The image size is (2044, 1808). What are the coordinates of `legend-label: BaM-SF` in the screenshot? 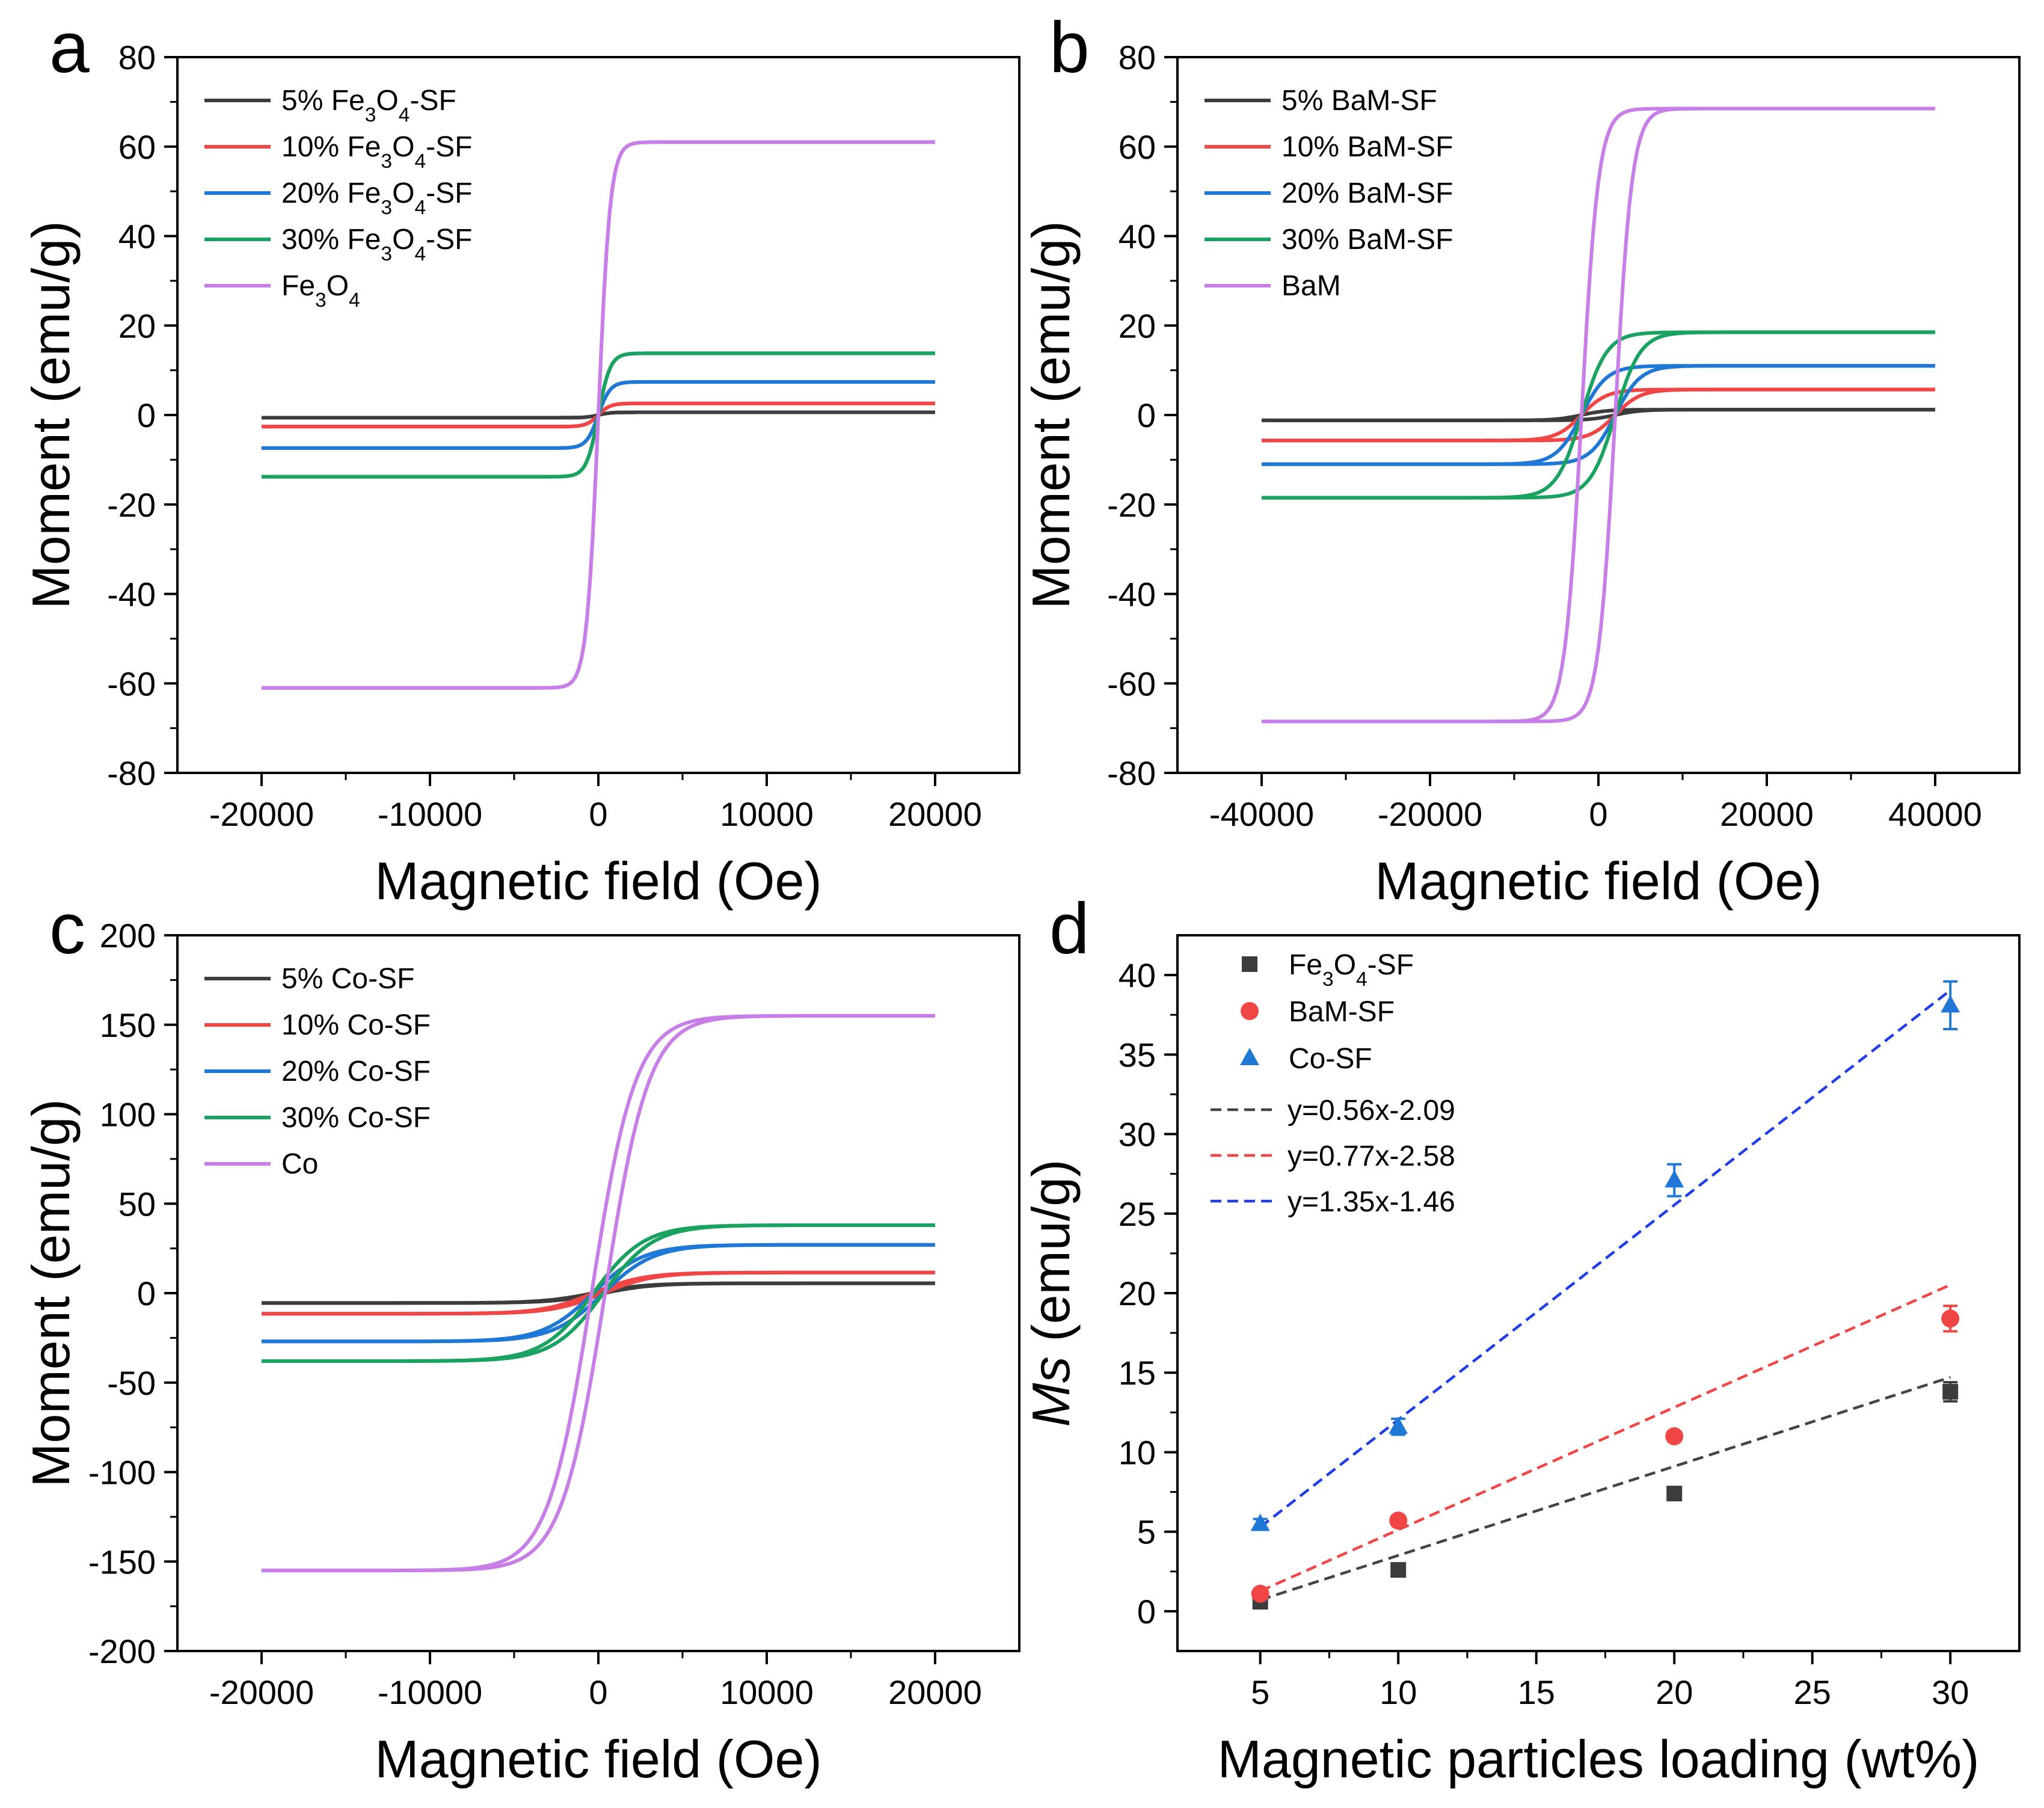 It's located at (1342, 1012).